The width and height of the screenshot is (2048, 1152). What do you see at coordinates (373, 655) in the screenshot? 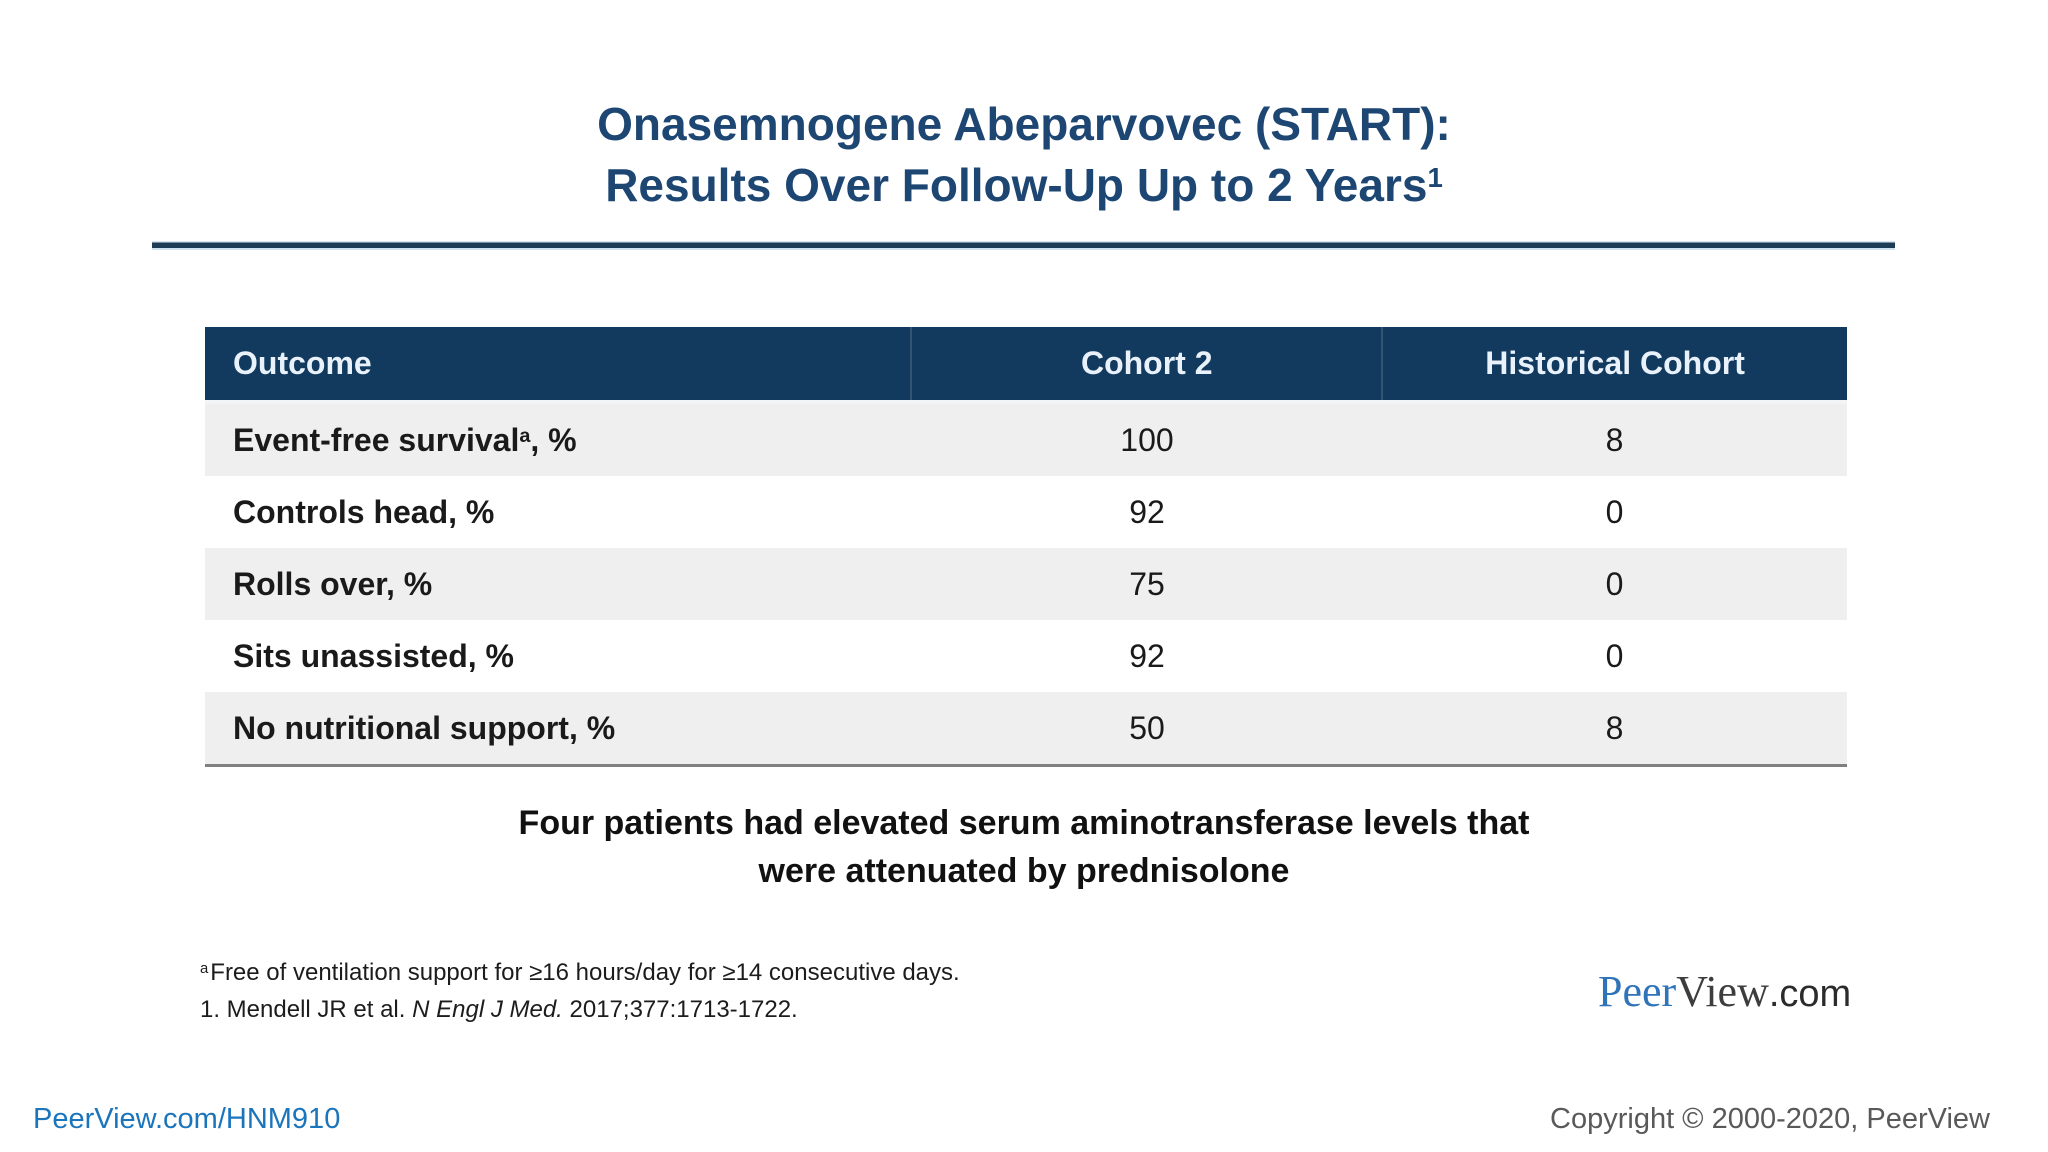
I see `outcome-cell: Sits unassisted, %` at bounding box center [373, 655].